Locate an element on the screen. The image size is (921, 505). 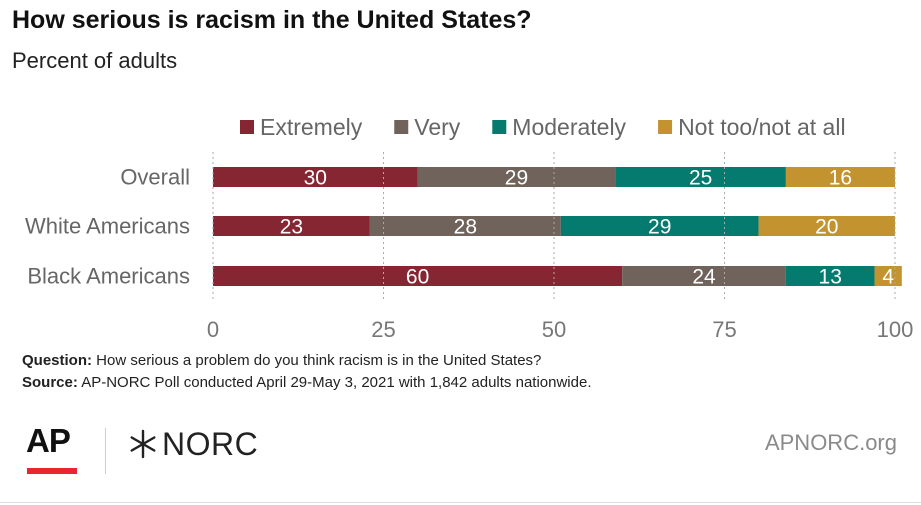
bar-overall-moderately is located at coordinates (700, 177).